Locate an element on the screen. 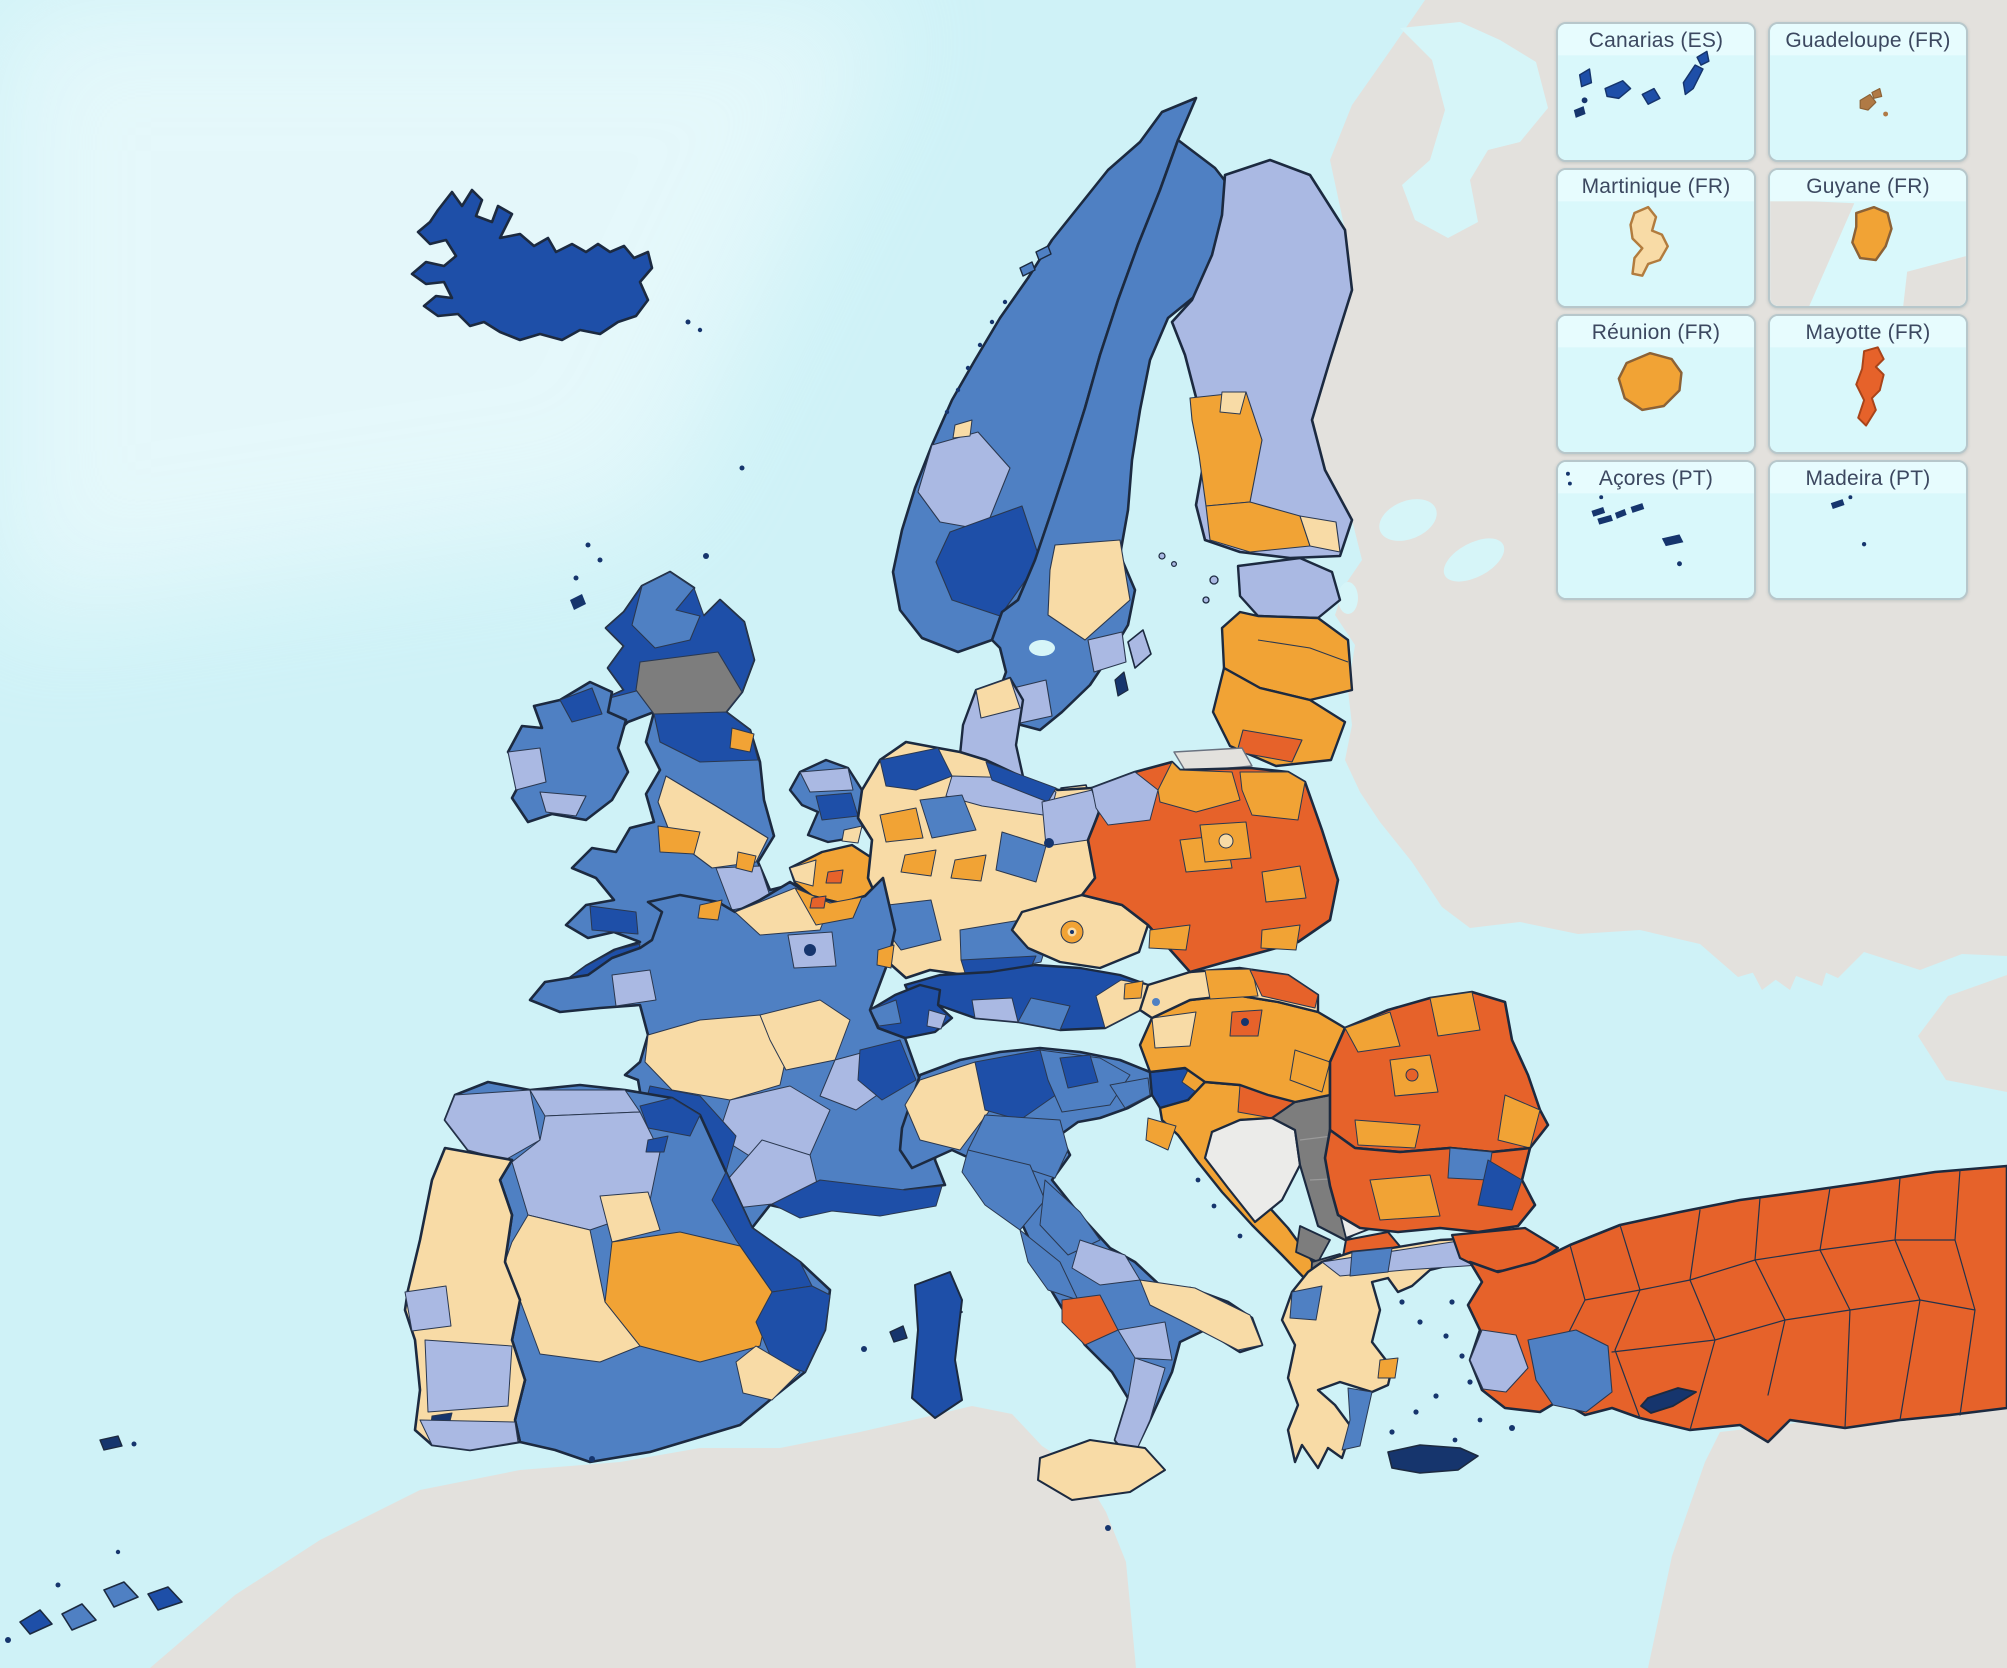 The width and height of the screenshot is (2007, 1668). inset-shape-martinique is located at coordinates (1656, 238).